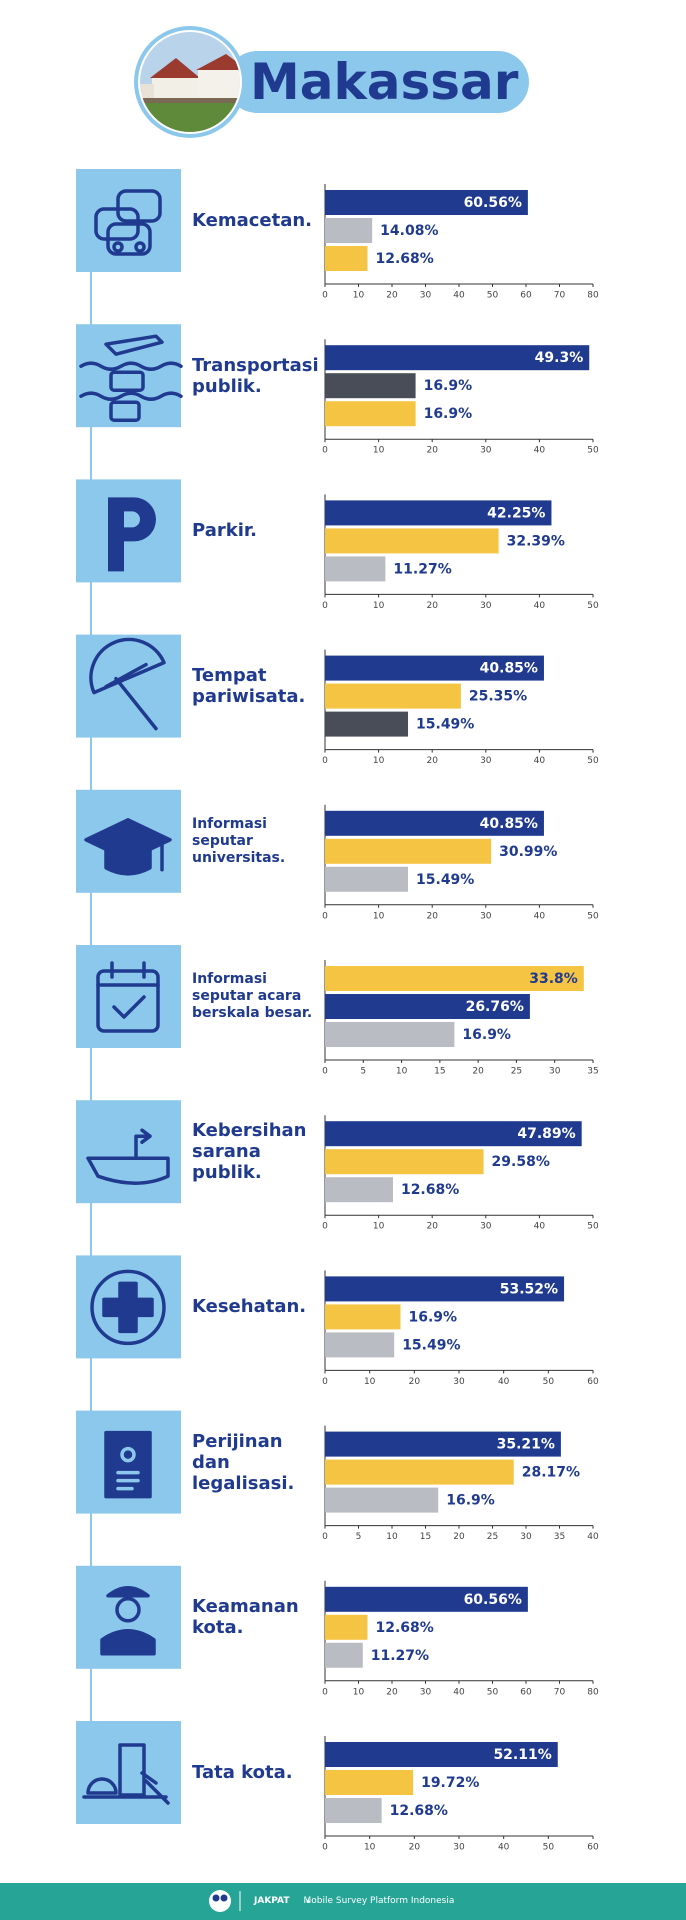  I want to click on section-label: Informasi seputar acara berskala besar., so click(252, 996).